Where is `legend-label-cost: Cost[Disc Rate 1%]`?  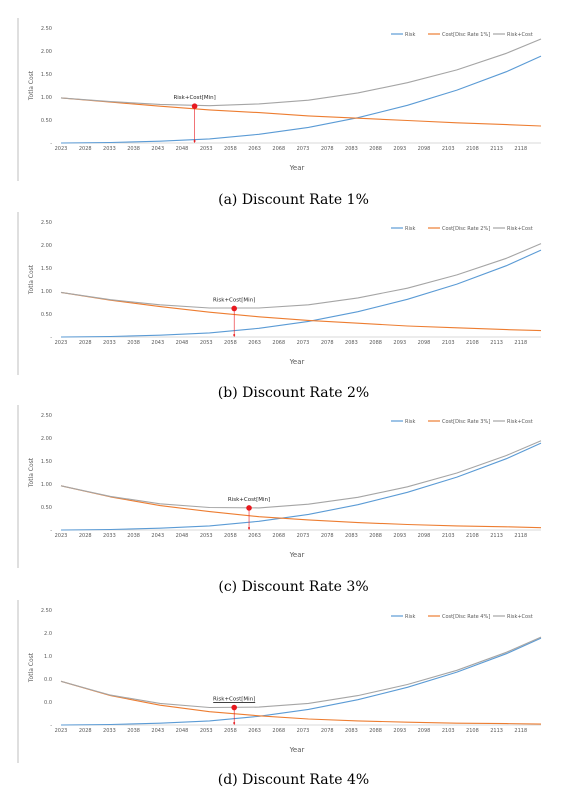 legend-label-cost: Cost[Disc Rate 1%] is located at coordinates (466, 35).